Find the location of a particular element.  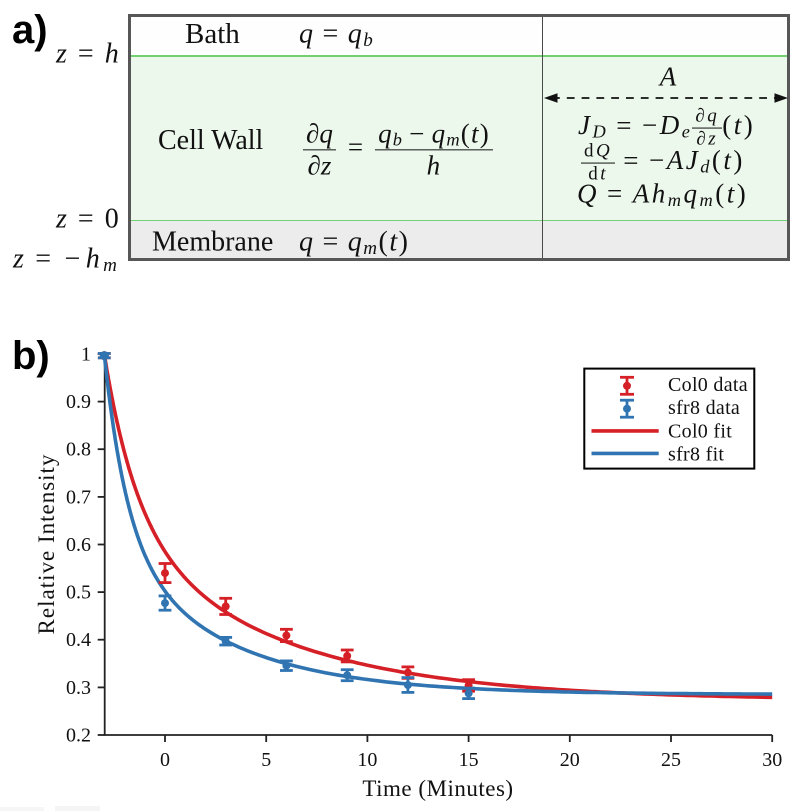

svg-text: 0.6 is located at coordinates (78, 545).